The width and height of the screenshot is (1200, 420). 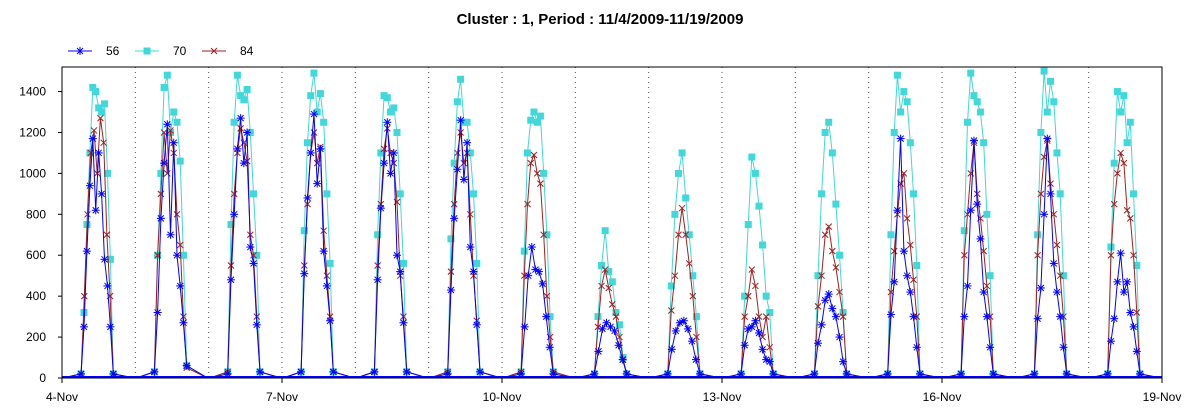 I want to click on legend-item-84: 84, so click(x=228, y=51).